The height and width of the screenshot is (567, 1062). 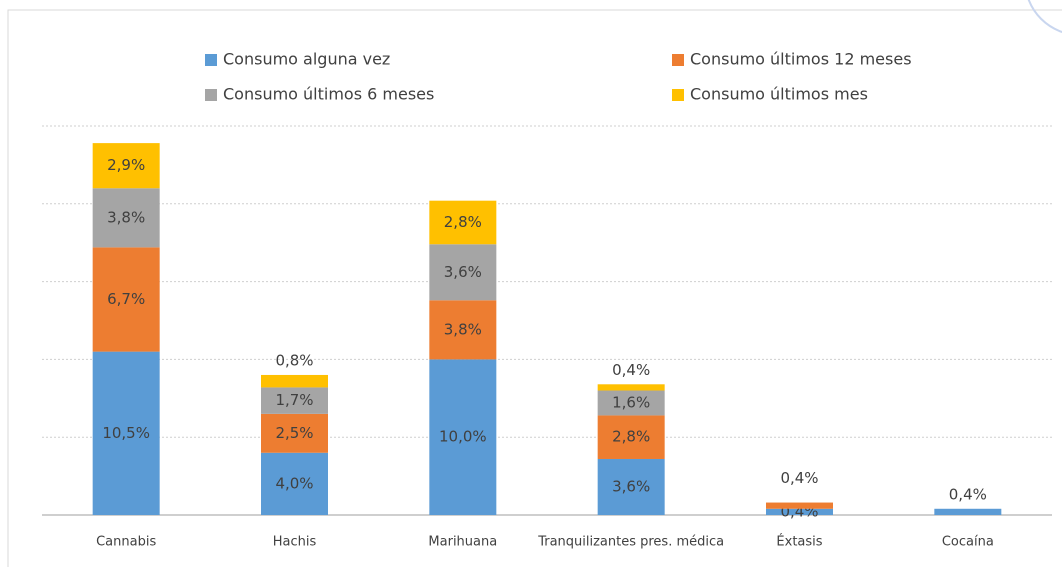 I want to click on data-label: 1,6%, so click(x=631, y=402).